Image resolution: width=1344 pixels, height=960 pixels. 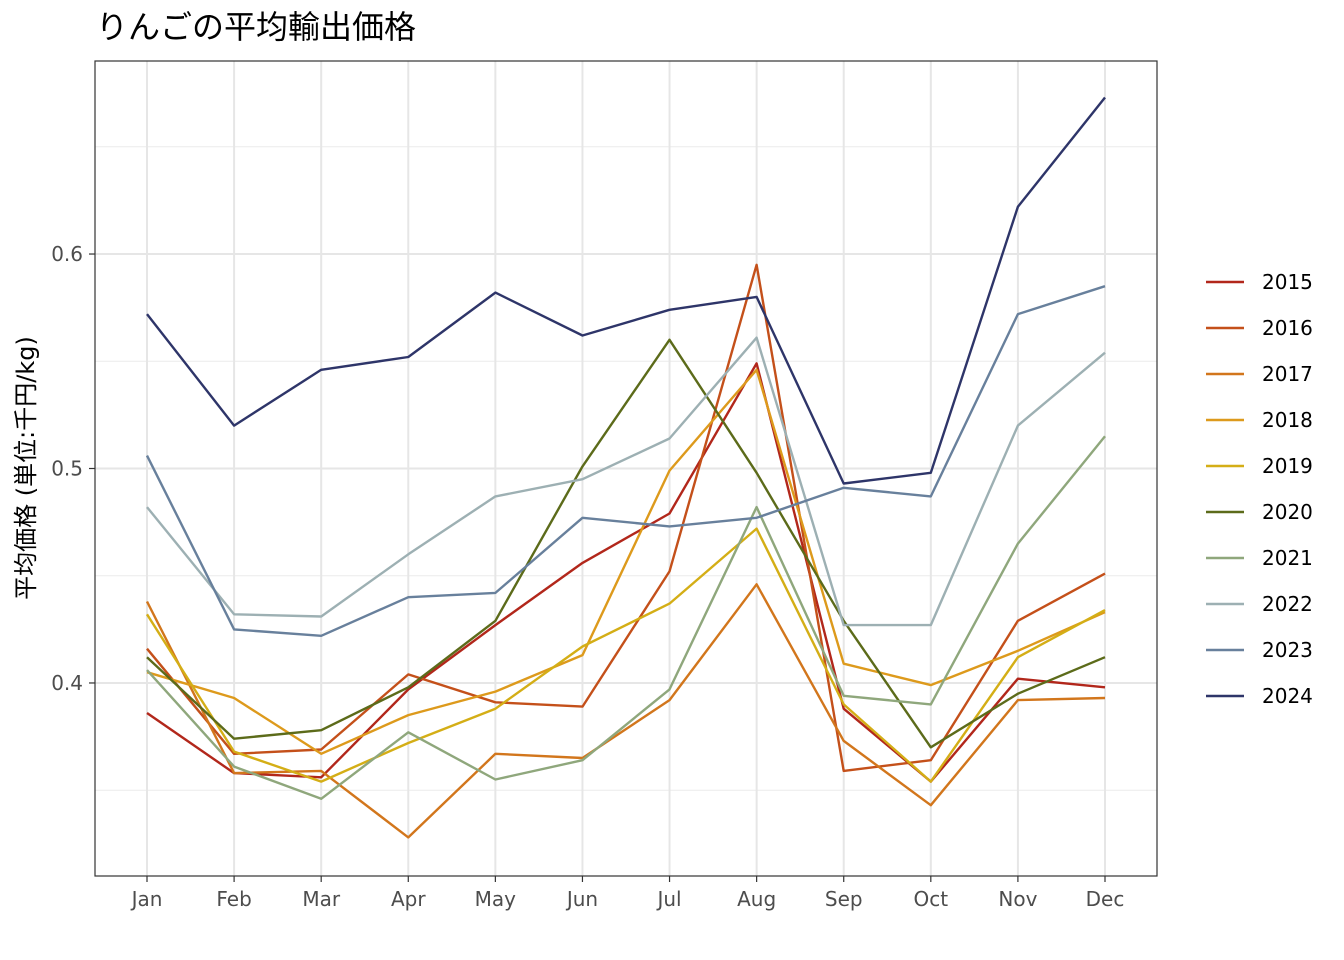 What do you see at coordinates (1287, 420) in the screenshot?
I see `legend-label-2018: 2018` at bounding box center [1287, 420].